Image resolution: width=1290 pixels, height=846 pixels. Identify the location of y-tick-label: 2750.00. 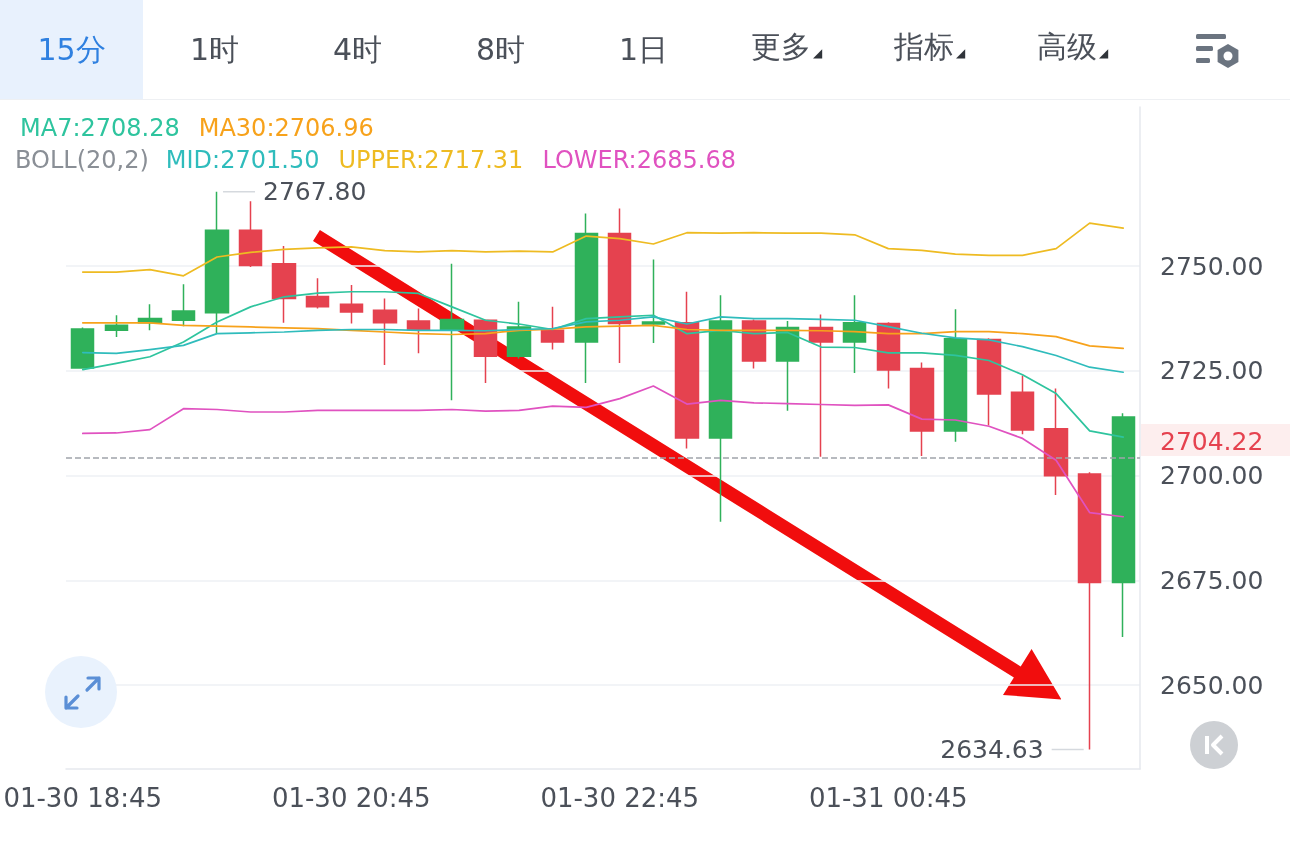
(1212, 266).